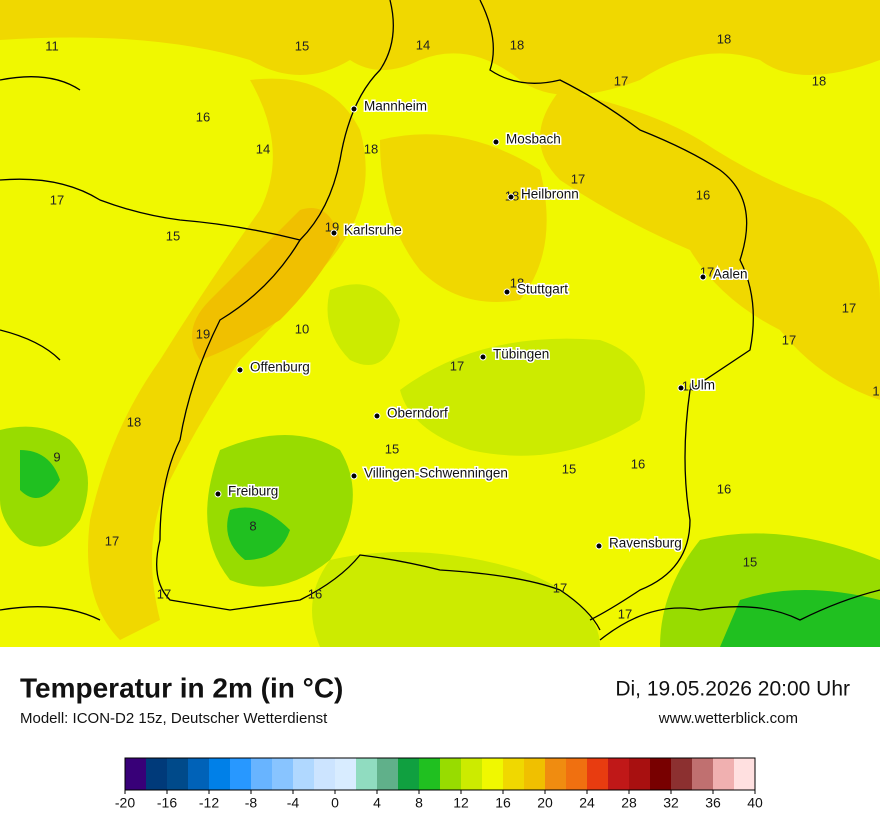 This screenshot has height=835, width=880. What do you see at coordinates (587, 803) in the screenshot?
I see `colorbar-tick-label: 24` at bounding box center [587, 803].